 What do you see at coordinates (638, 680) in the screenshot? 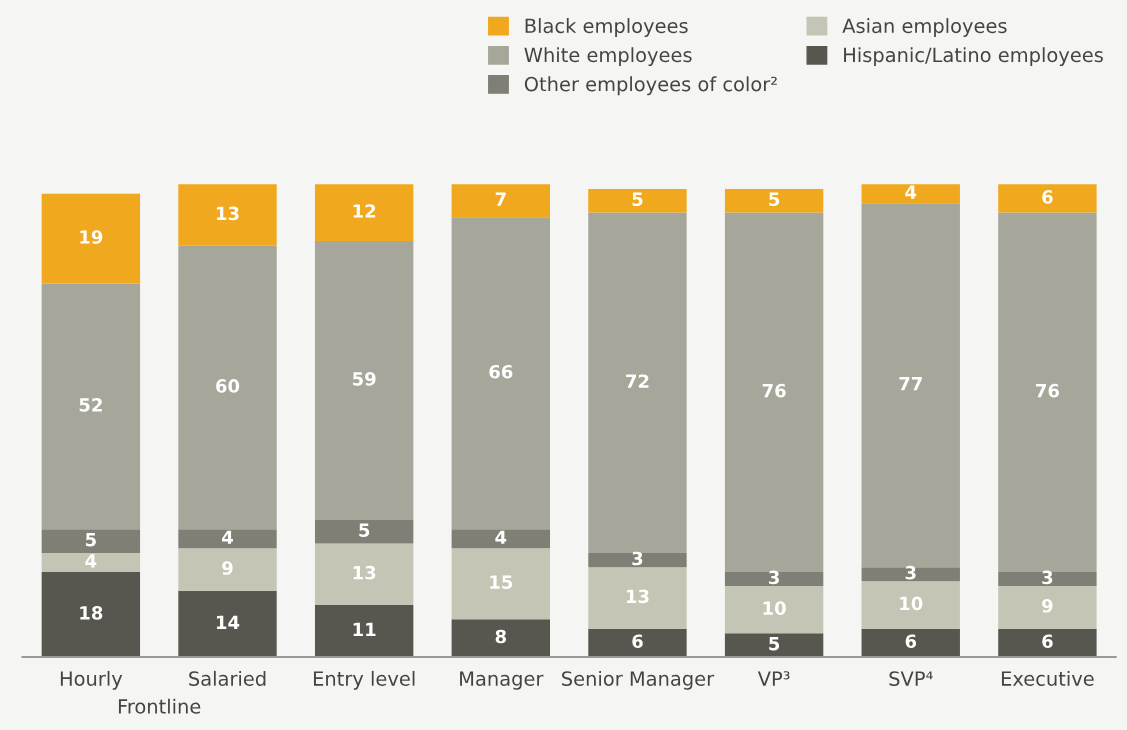
I see `x-tick-label: Senior Manager` at bounding box center [638, 680].